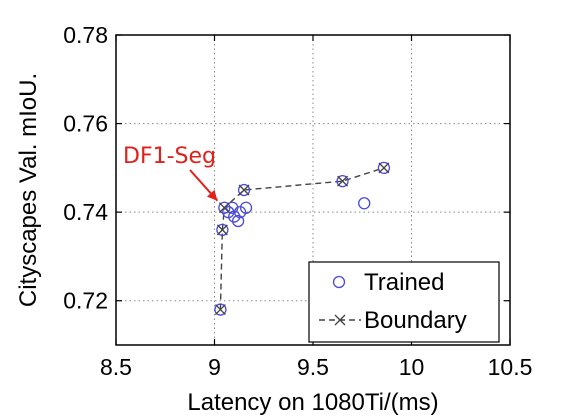 This screenshot has height=420, width=561. I want to click on annotation-label: DF1-Seg, so click(169, 156).